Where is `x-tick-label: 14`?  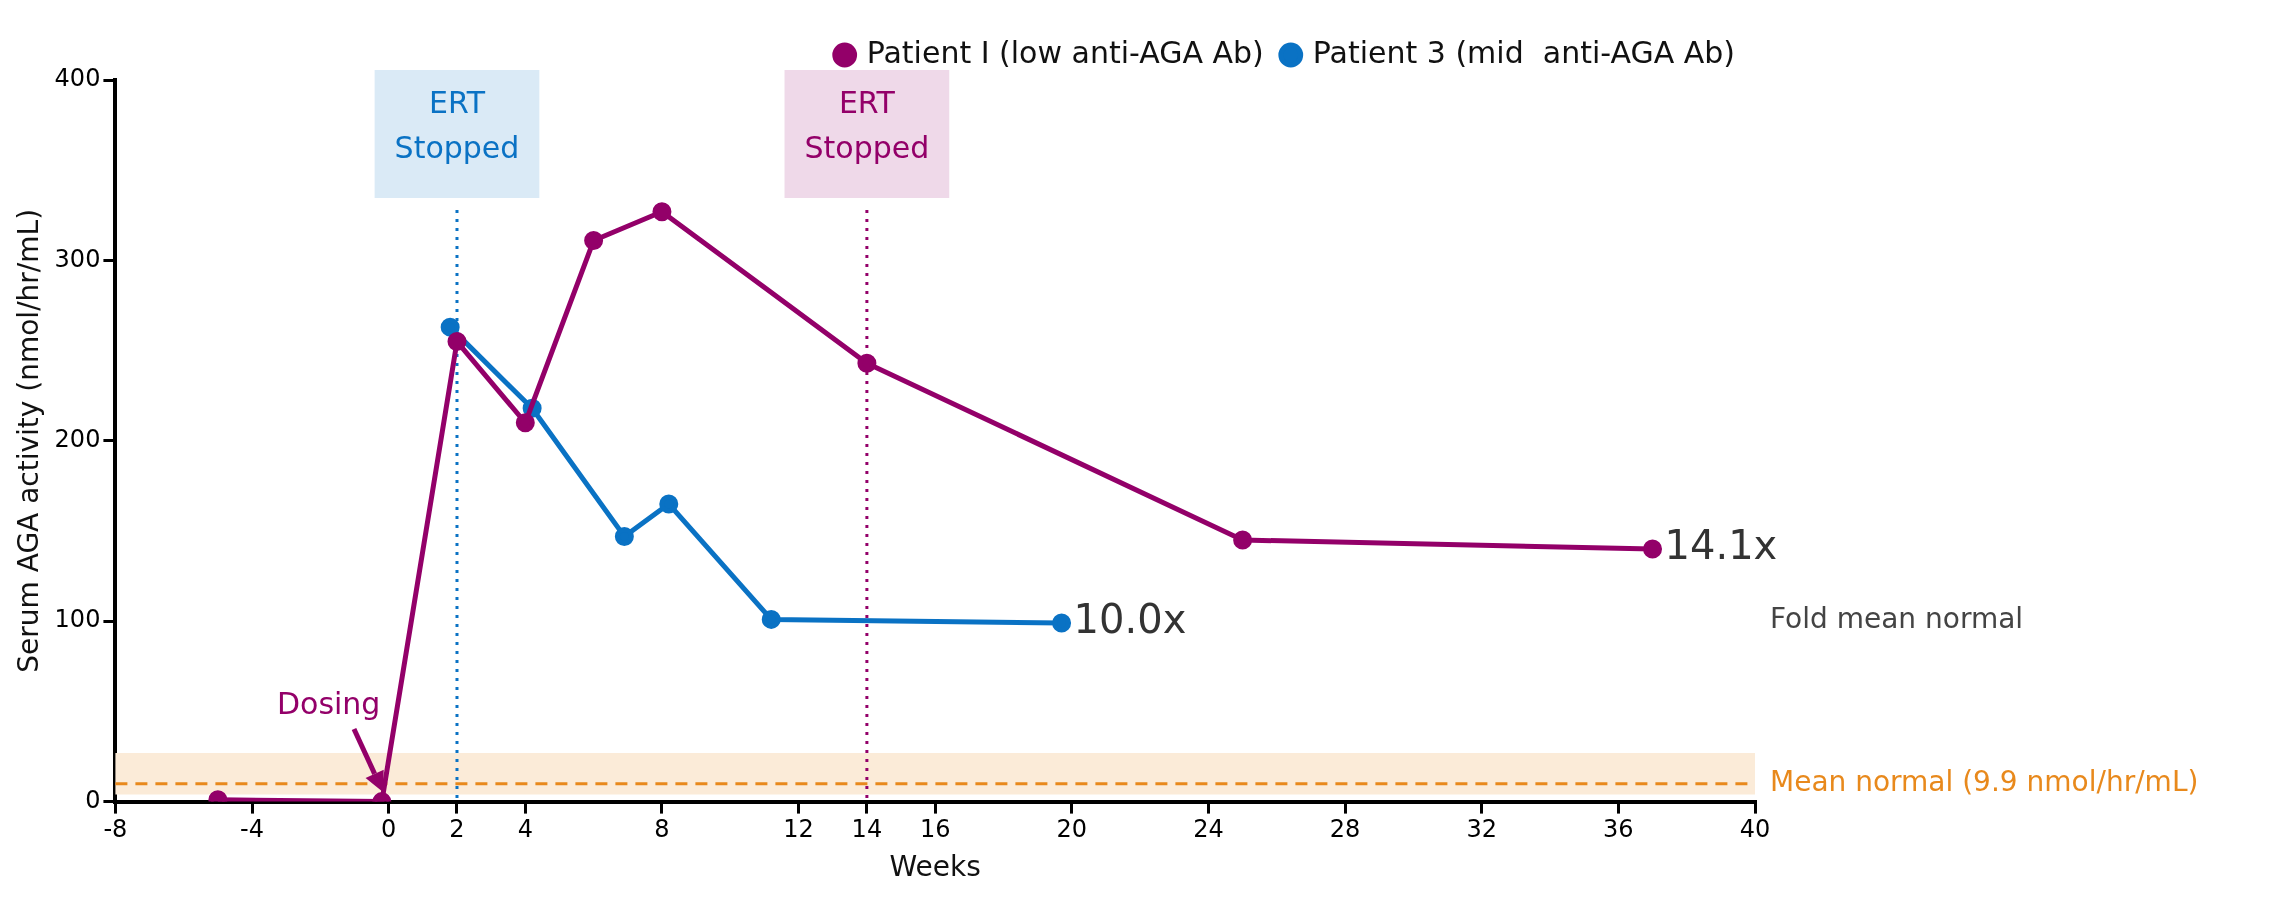 x-tick-label: 14 is located at coordinates (867, 829).